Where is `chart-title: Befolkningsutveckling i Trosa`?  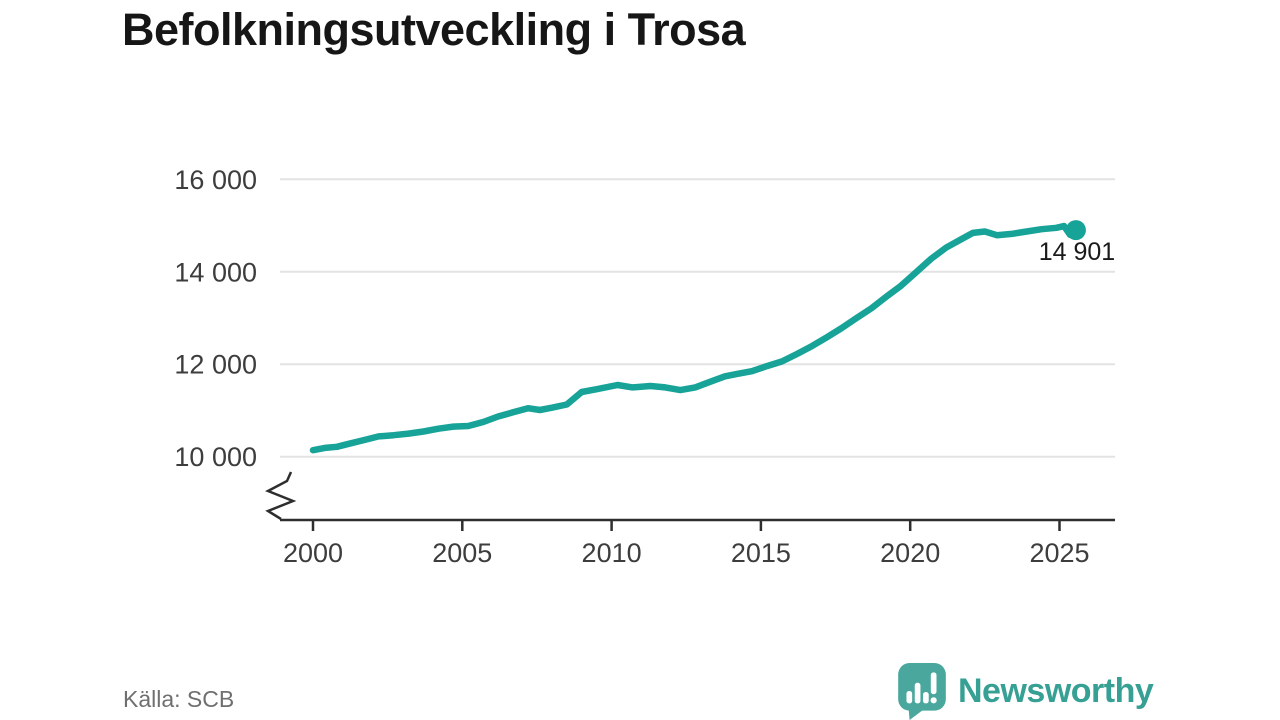 chart-title: Befolkningsutveckling i Trosa is located at coordinates (434, 29).